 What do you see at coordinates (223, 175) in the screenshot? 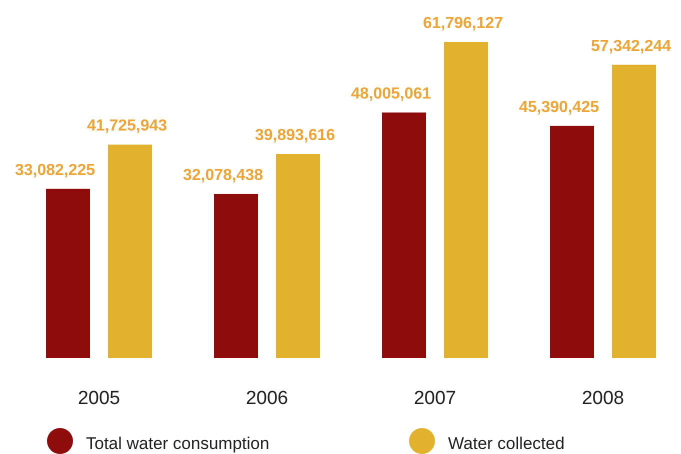
I see `data-label: 32,078,438` at bounding box center [223, 175].